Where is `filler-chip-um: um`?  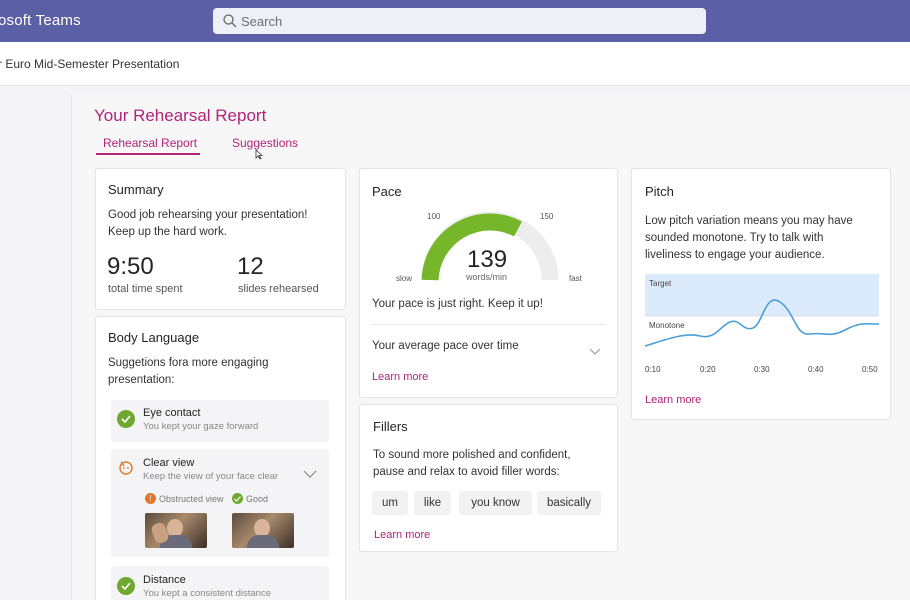
filler-chip-um: um is located at coordinates (390, 503).